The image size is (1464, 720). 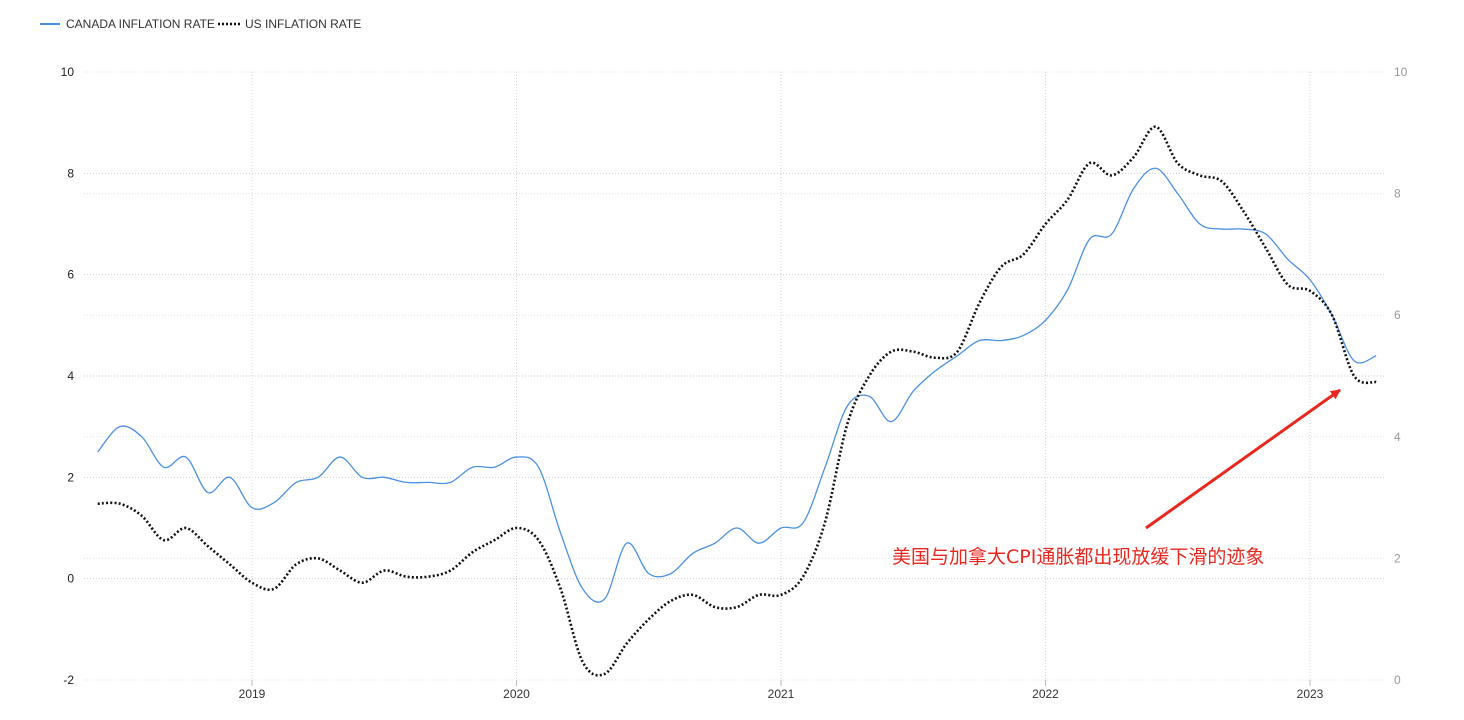 What do you see at coordinates (140, 24) in the screenshot?
I see `legend-label-canada: CANADA INFLATION RATE` at bounding box center [140, 24].